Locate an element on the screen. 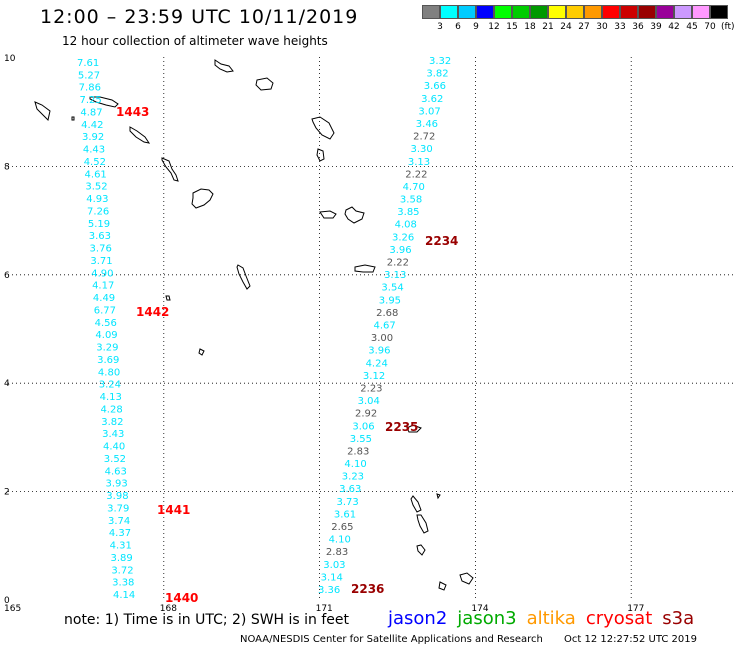  swh-value-b: 4.67 is located at coordinates (385, 326).